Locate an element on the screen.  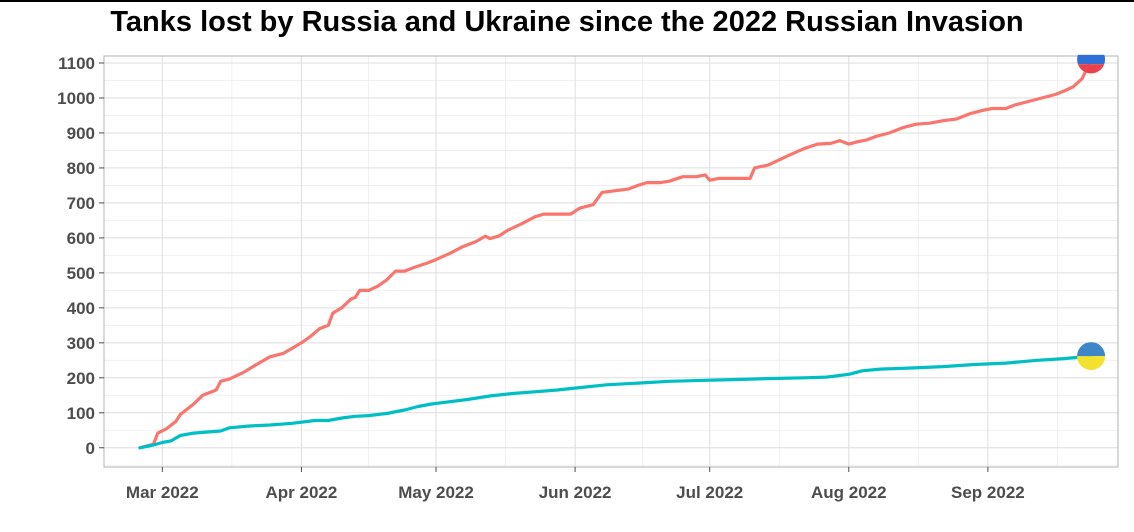
y-tick-label: 800 is located at coordinates (81, 168).